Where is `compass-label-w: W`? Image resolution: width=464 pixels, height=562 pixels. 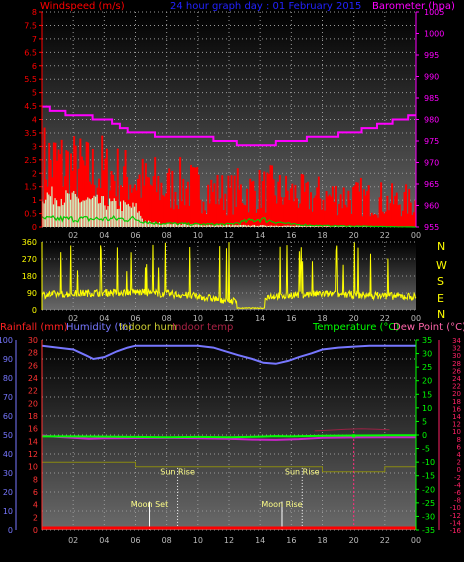
compass-label-w: W is located at coordinates (441, 265).